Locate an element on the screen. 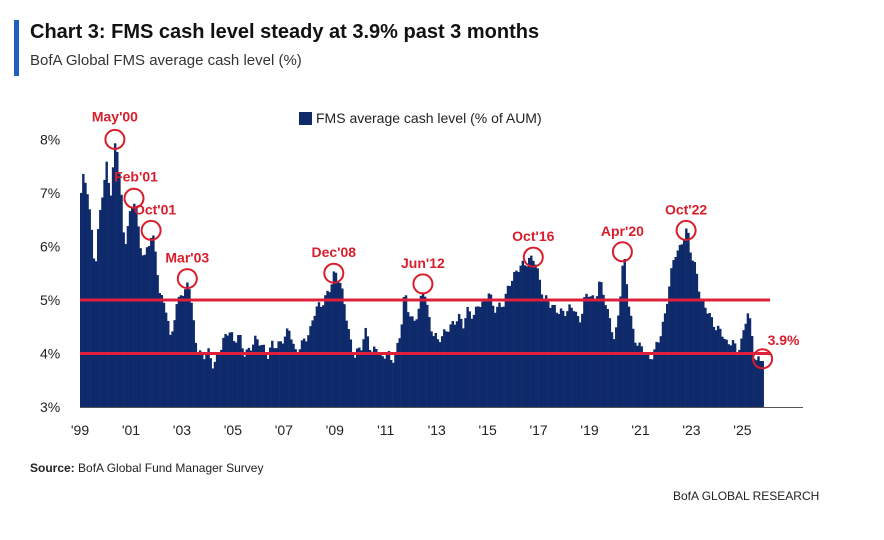 Image resolution: width=884 pixels, height=540 pixels. annotation-label: Mar'03 is located at coordinates (187, 258).